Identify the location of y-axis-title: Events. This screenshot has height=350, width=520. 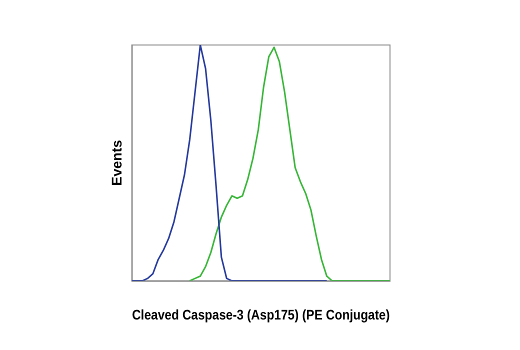
(116, 163).